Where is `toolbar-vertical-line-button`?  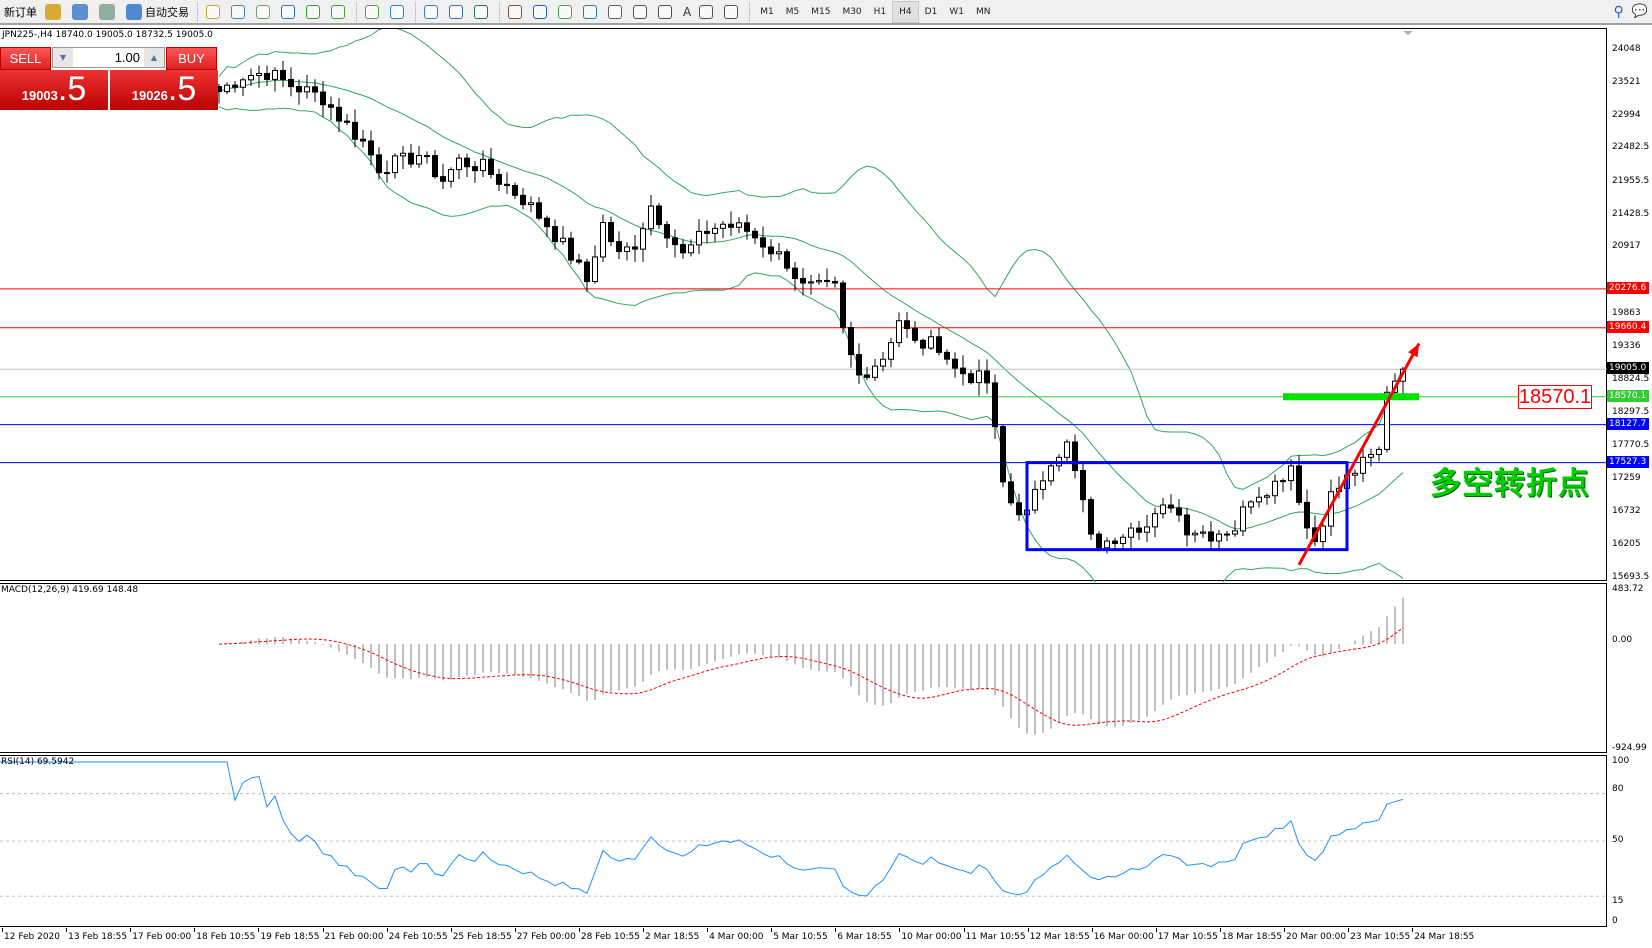
toolbar-vertical-line-button is located at coordinates (566, 12).